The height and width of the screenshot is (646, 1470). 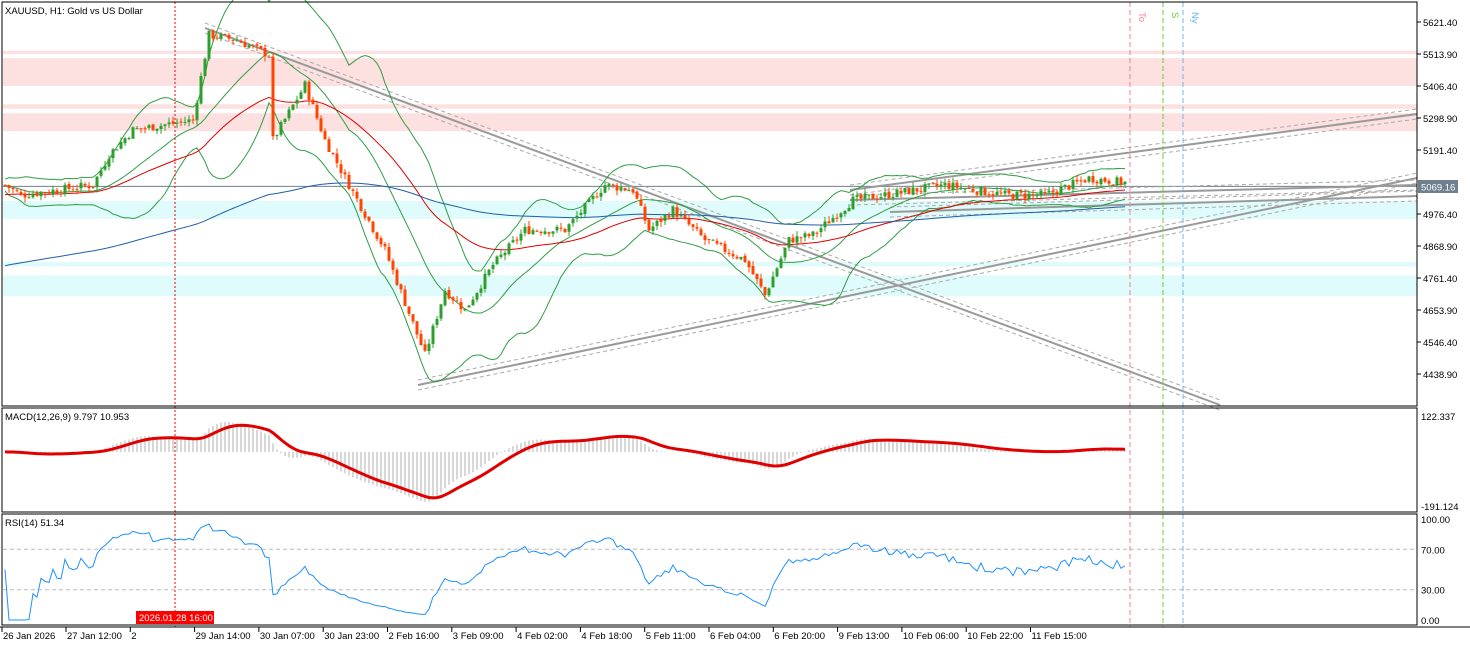 I want to click on session-label: To, so click(x=1141, y=17).